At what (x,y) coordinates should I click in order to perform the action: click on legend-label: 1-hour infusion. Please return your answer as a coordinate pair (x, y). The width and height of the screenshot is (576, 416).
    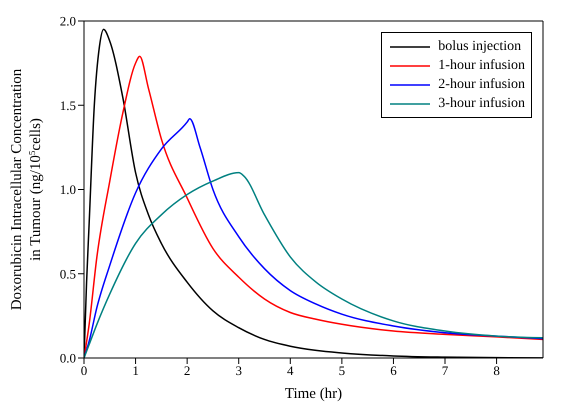
    Looking at the image, I should click on (481, 66).